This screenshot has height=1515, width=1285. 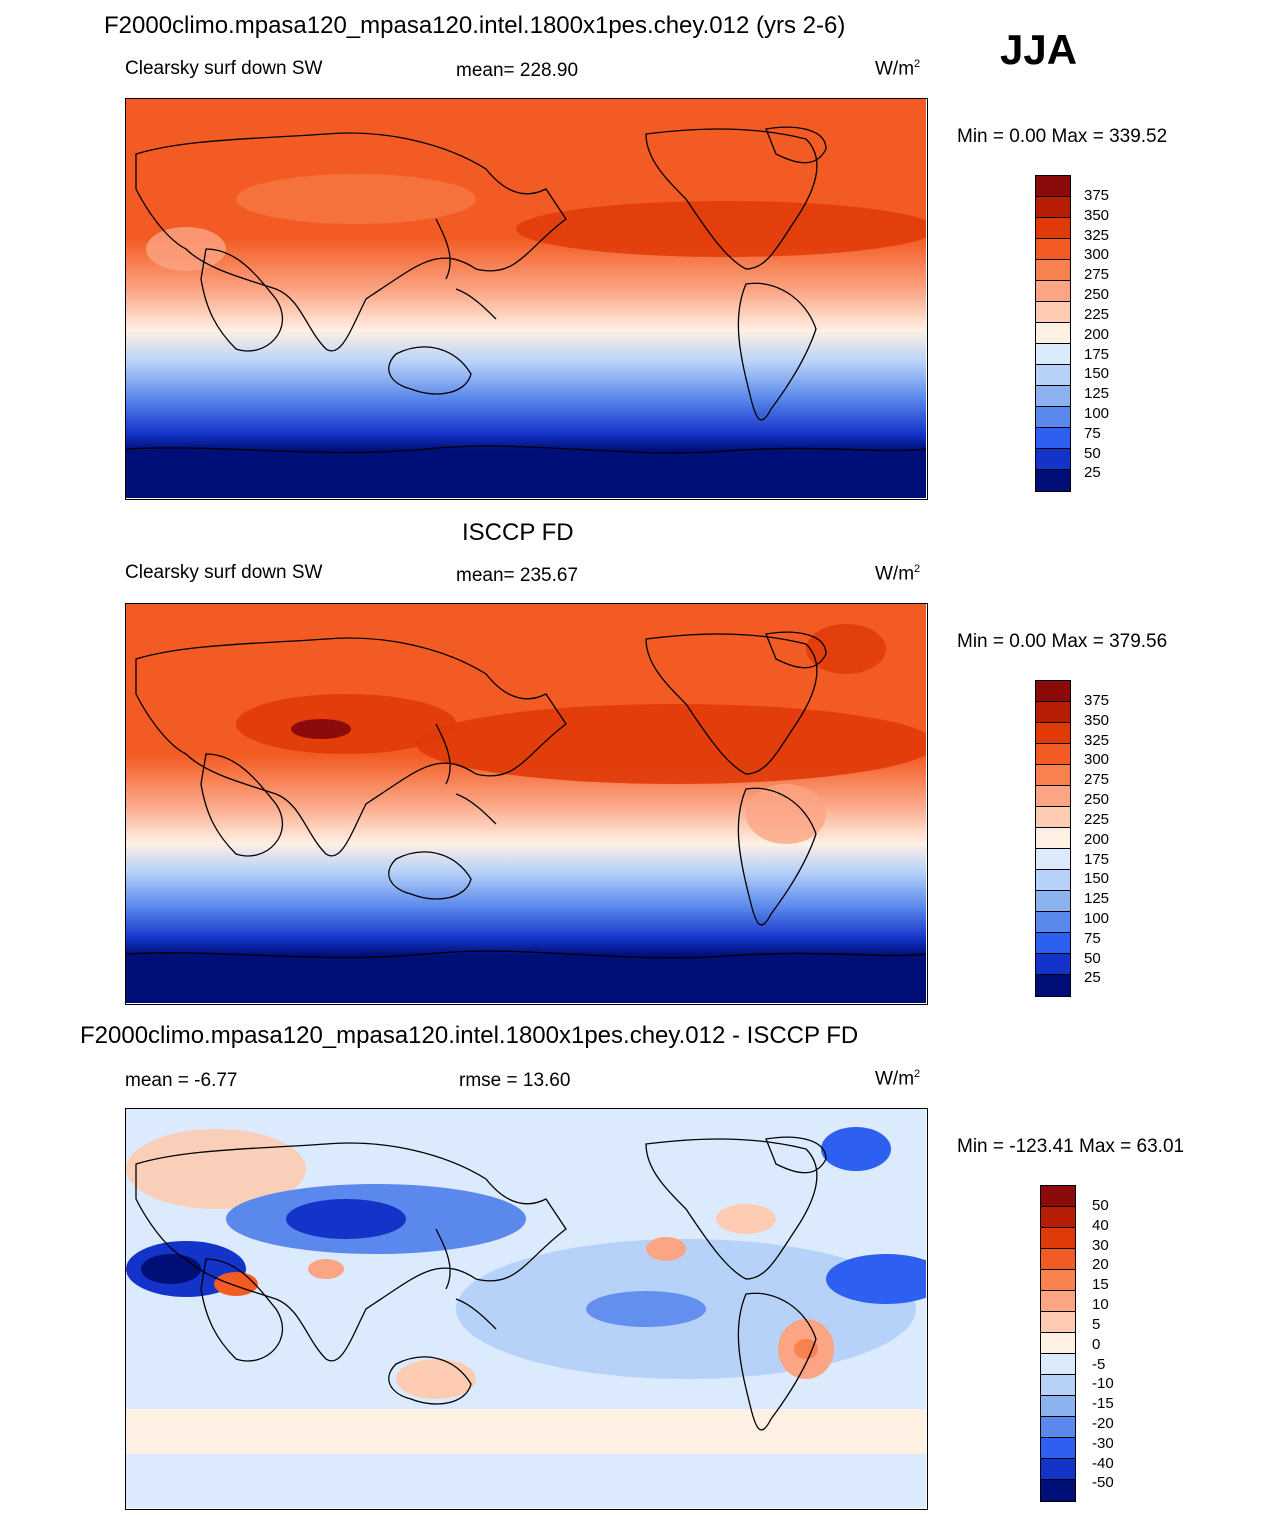 What do you see at coordinates (224, 68) in the screenshot?
I see `panel1-variable-label: Clearsky surf down SW` at bounding box center [224, 68].